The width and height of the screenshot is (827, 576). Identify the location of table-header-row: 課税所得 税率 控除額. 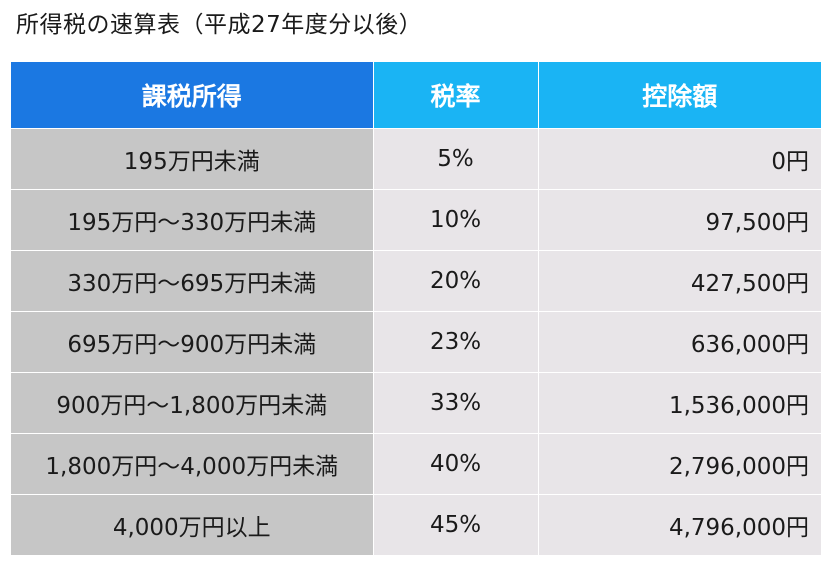
(416, 95).